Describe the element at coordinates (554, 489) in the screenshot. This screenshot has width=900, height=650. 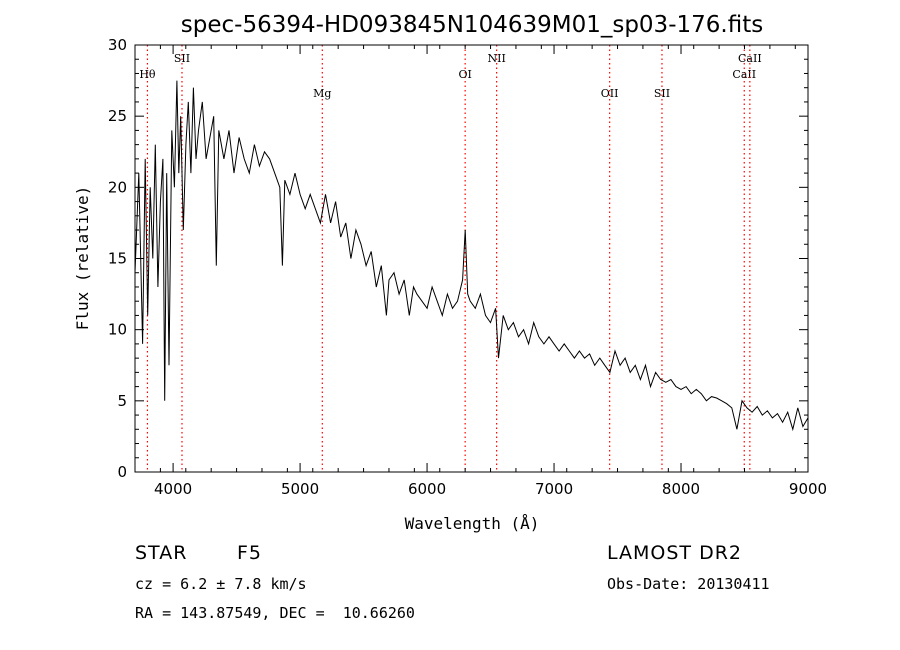
I see `x-tick-label: 7000` at that location.